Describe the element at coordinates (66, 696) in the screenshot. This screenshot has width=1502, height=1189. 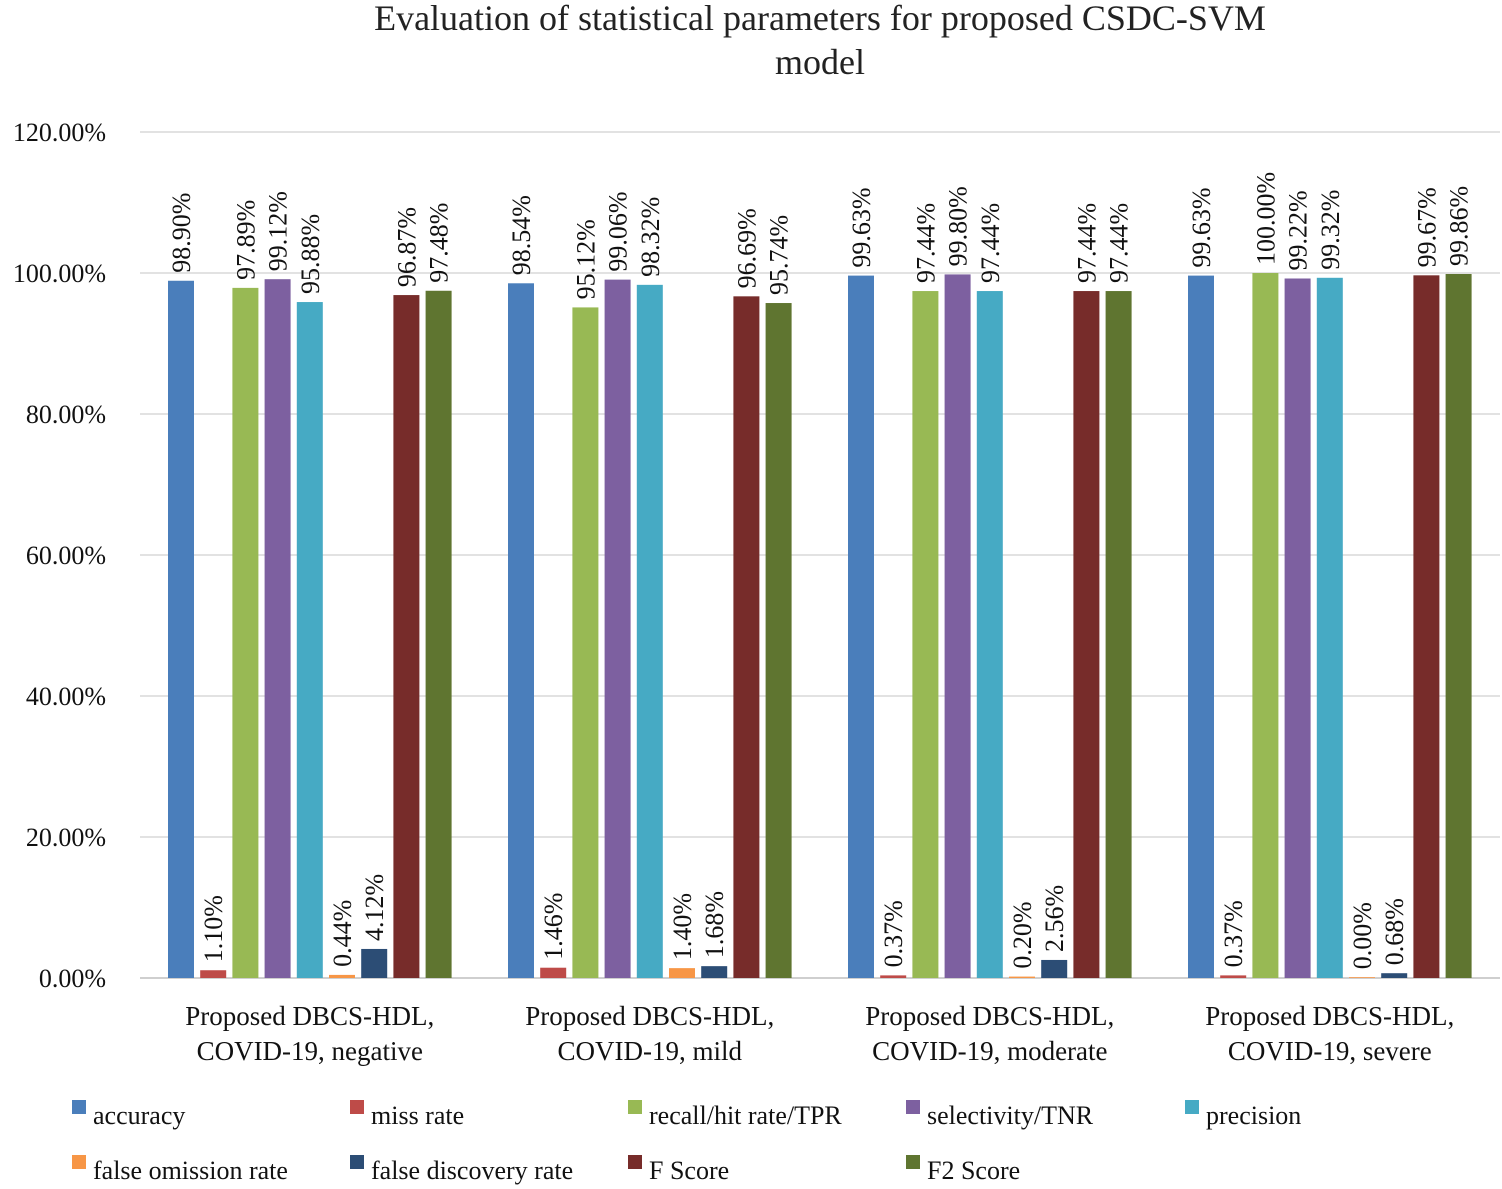
I see `y-tick-label: 40.00%` at that location.